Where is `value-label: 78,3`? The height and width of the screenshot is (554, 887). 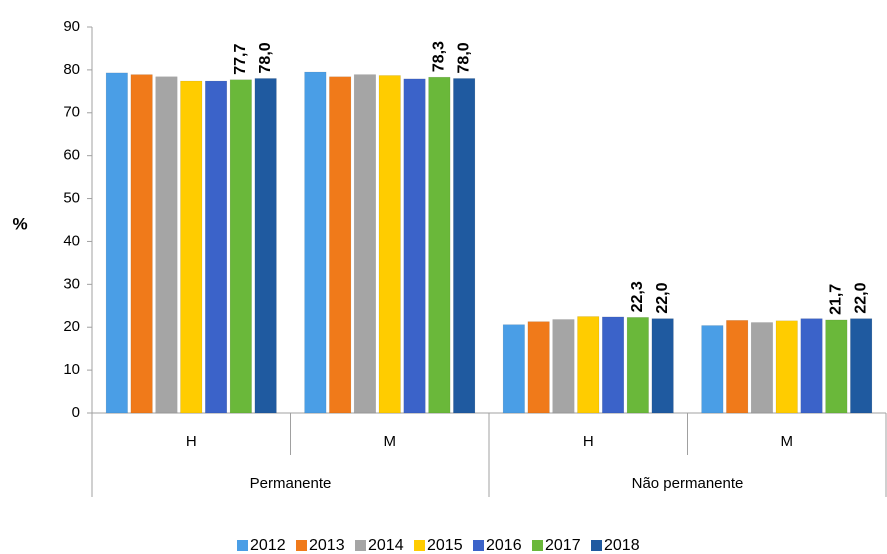 value-label: 78,3 is located at coordinates (439, 56).